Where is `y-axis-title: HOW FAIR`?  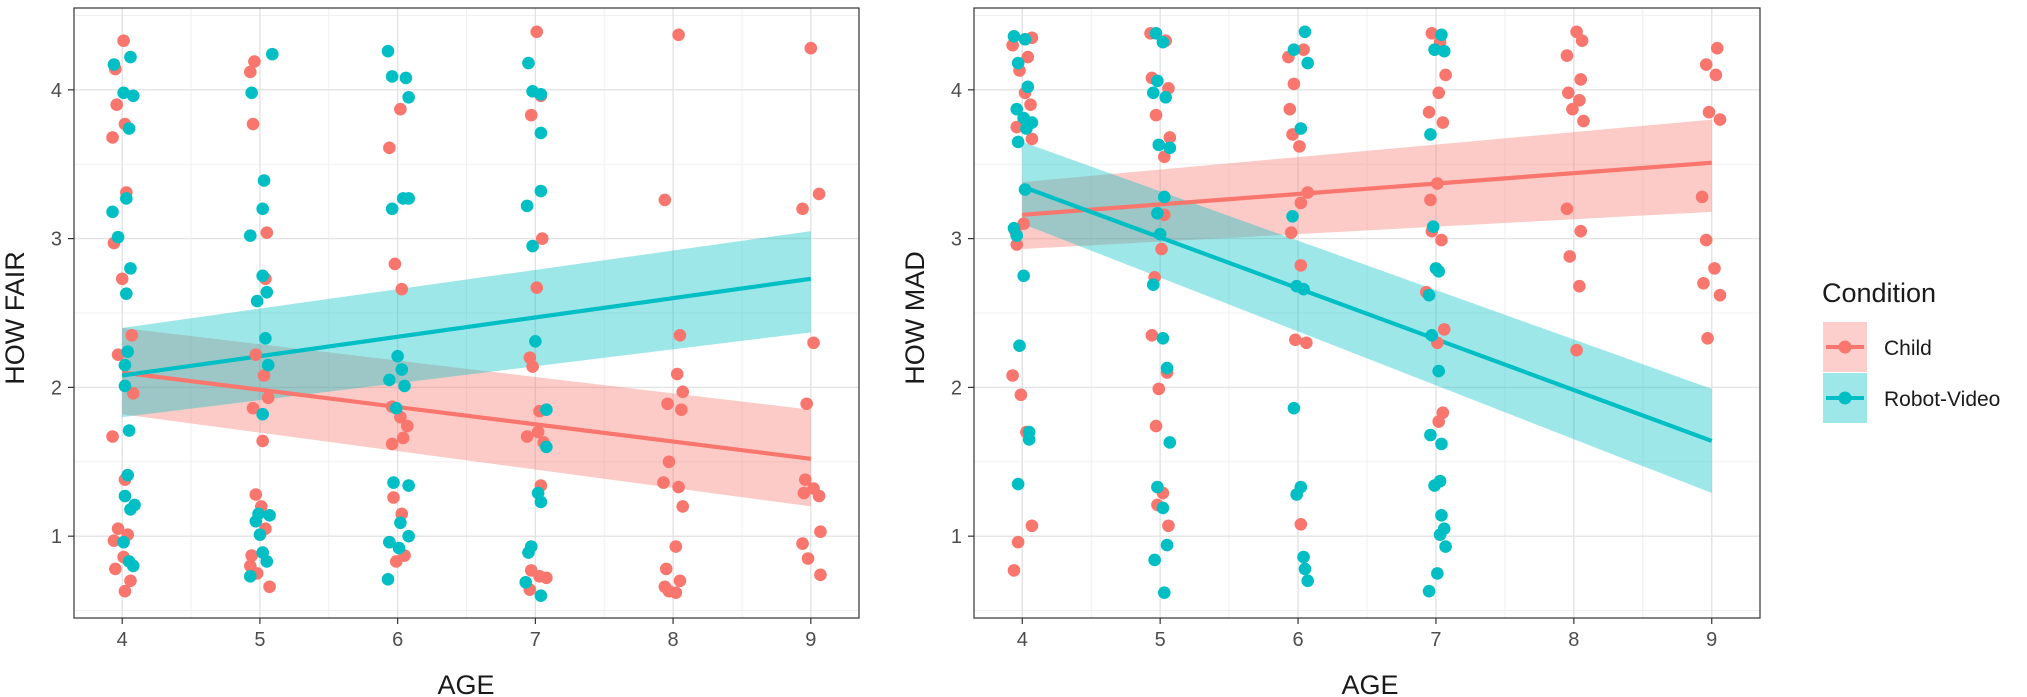 y-axis-title: HOW FAIR is located at coordinates (15, 318).